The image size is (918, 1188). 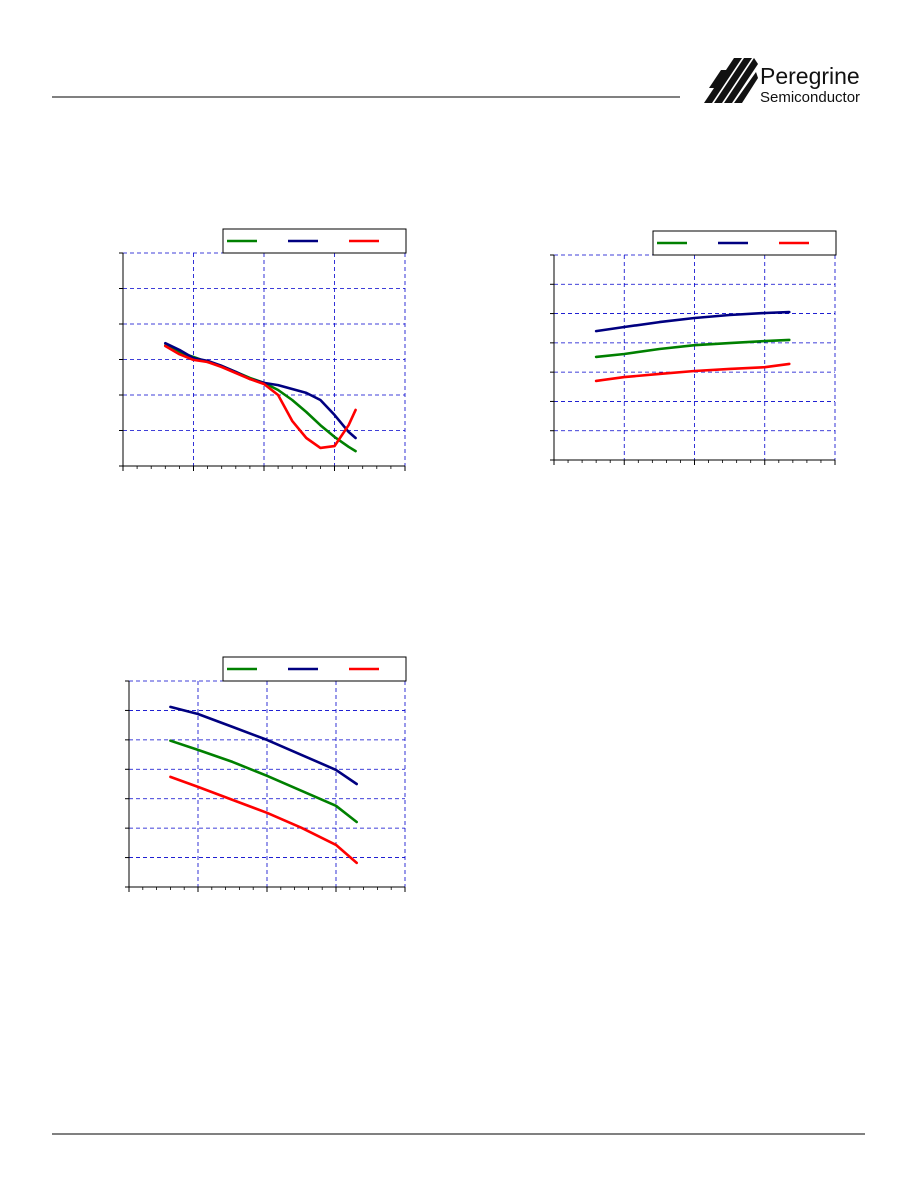 What do you see at coordinates (810, 97) in the screenshot?
I see `logo-subtitle: Semiconductor` at bounding box center [810, 97].